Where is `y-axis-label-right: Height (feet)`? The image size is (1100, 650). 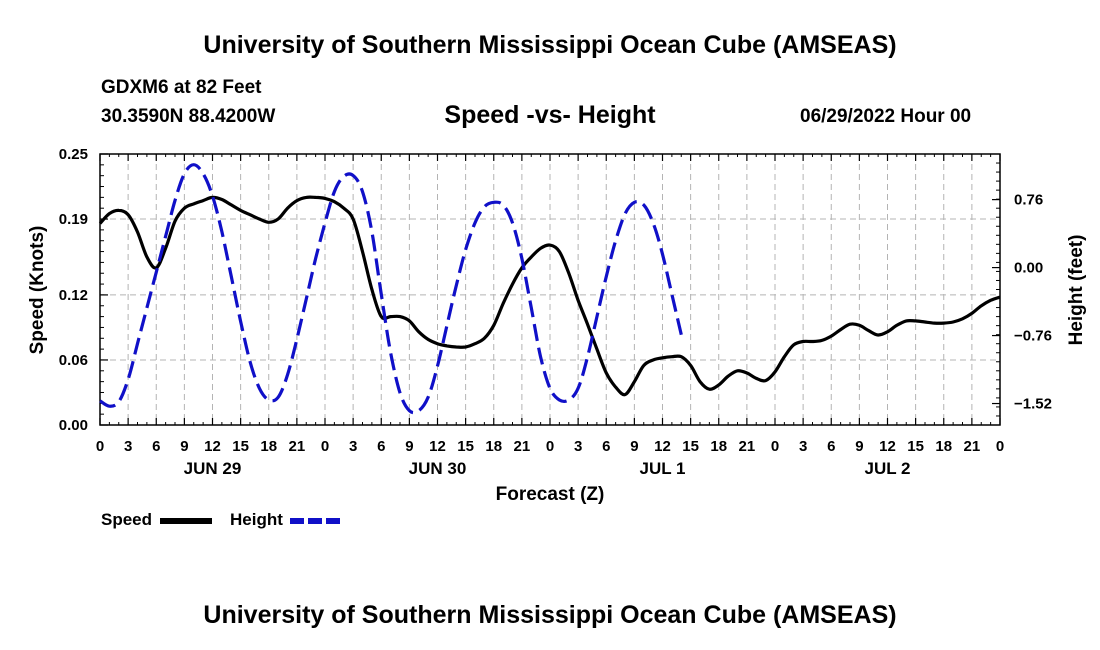 y-axis-label-right: Height (feet) is located at coordinates (1076, 290).